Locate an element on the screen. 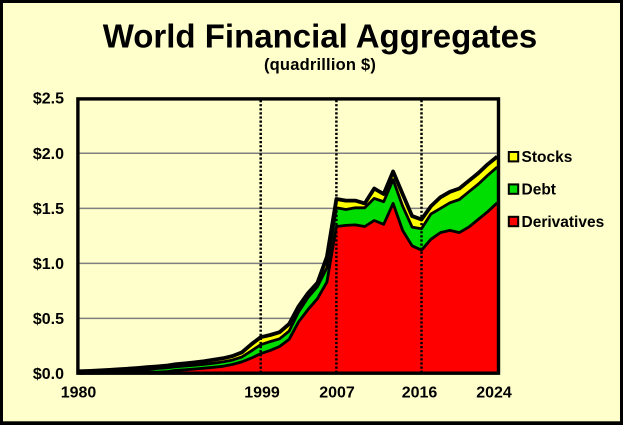  svg-text: Debt is located at coordinates (539, 189).